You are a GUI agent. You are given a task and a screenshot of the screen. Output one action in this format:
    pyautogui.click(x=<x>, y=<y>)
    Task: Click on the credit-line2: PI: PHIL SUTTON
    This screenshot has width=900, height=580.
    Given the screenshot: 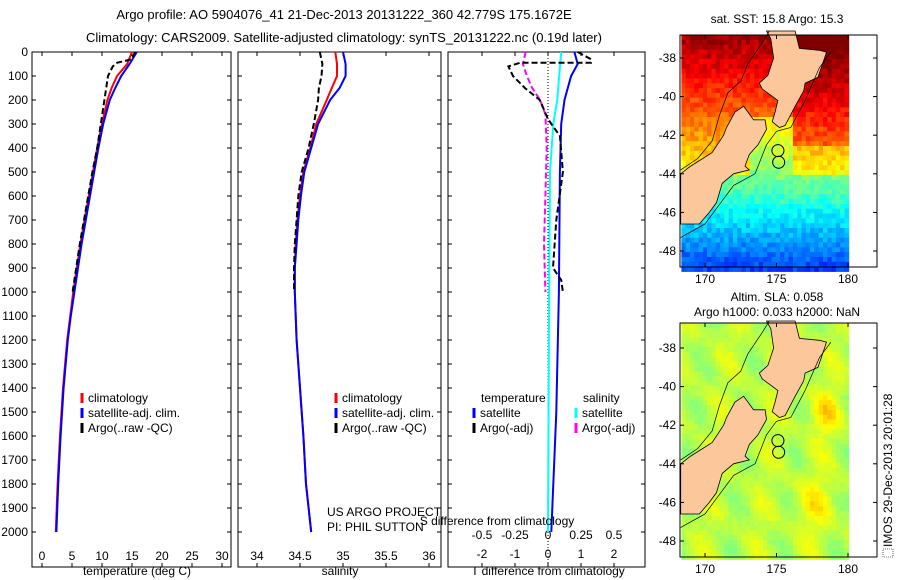 What is the action you would take?
    pyautogui.click(x=375, y=527)
    